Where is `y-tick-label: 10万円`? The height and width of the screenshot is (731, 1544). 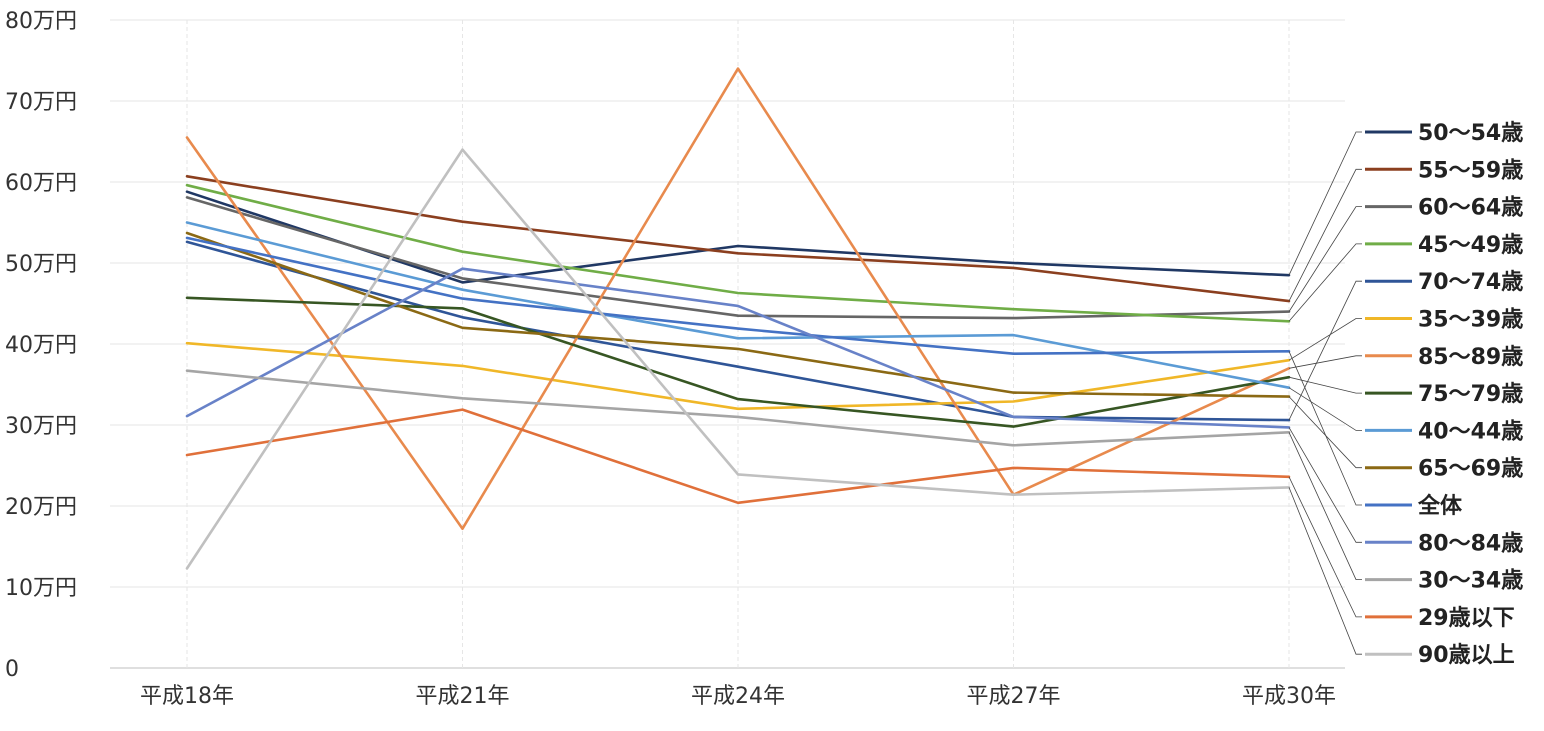
y-tick-label: 10万円 is located at coordinates (41, 588).